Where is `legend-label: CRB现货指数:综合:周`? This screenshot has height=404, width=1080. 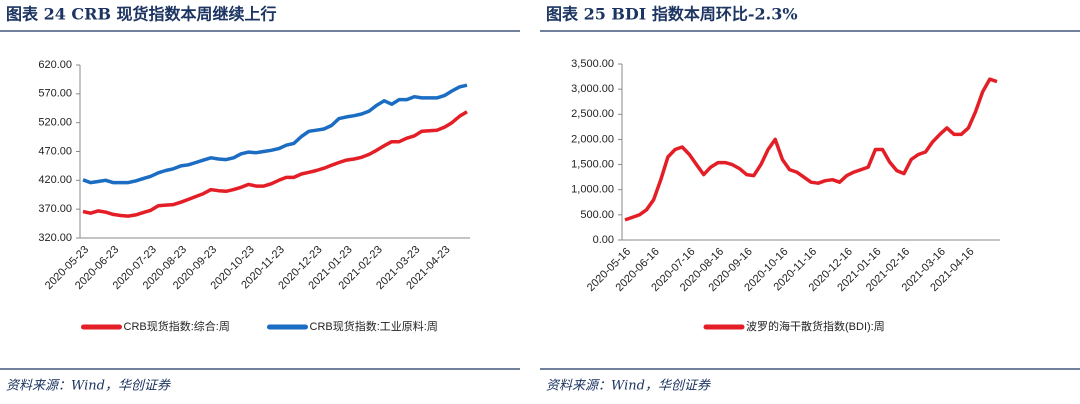
legend-label: CRB现货指数:综合:周 is located at coordinates (177, 326).